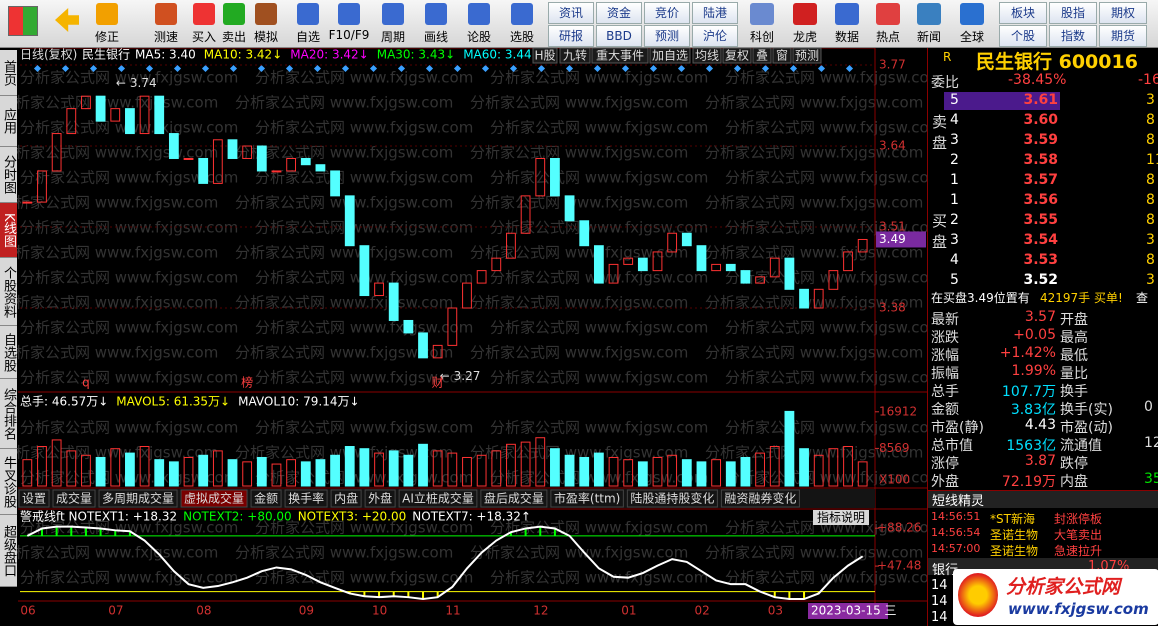 This screenshot has width=1158, height=626. What do you see at coordinates (435, 37) in the screenshot?
I see `tool-label: 画线` at bounding box center [435, 37].